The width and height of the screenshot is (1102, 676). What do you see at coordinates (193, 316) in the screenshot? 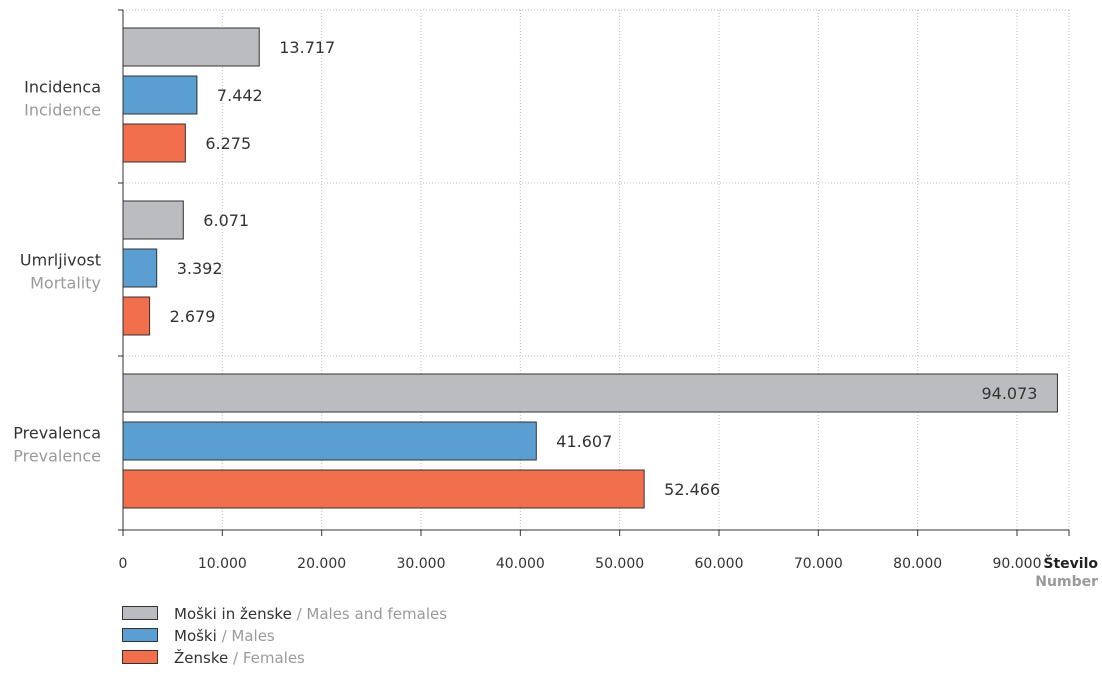
I see `data-label: 2.679` at bounding box center [193, 316].